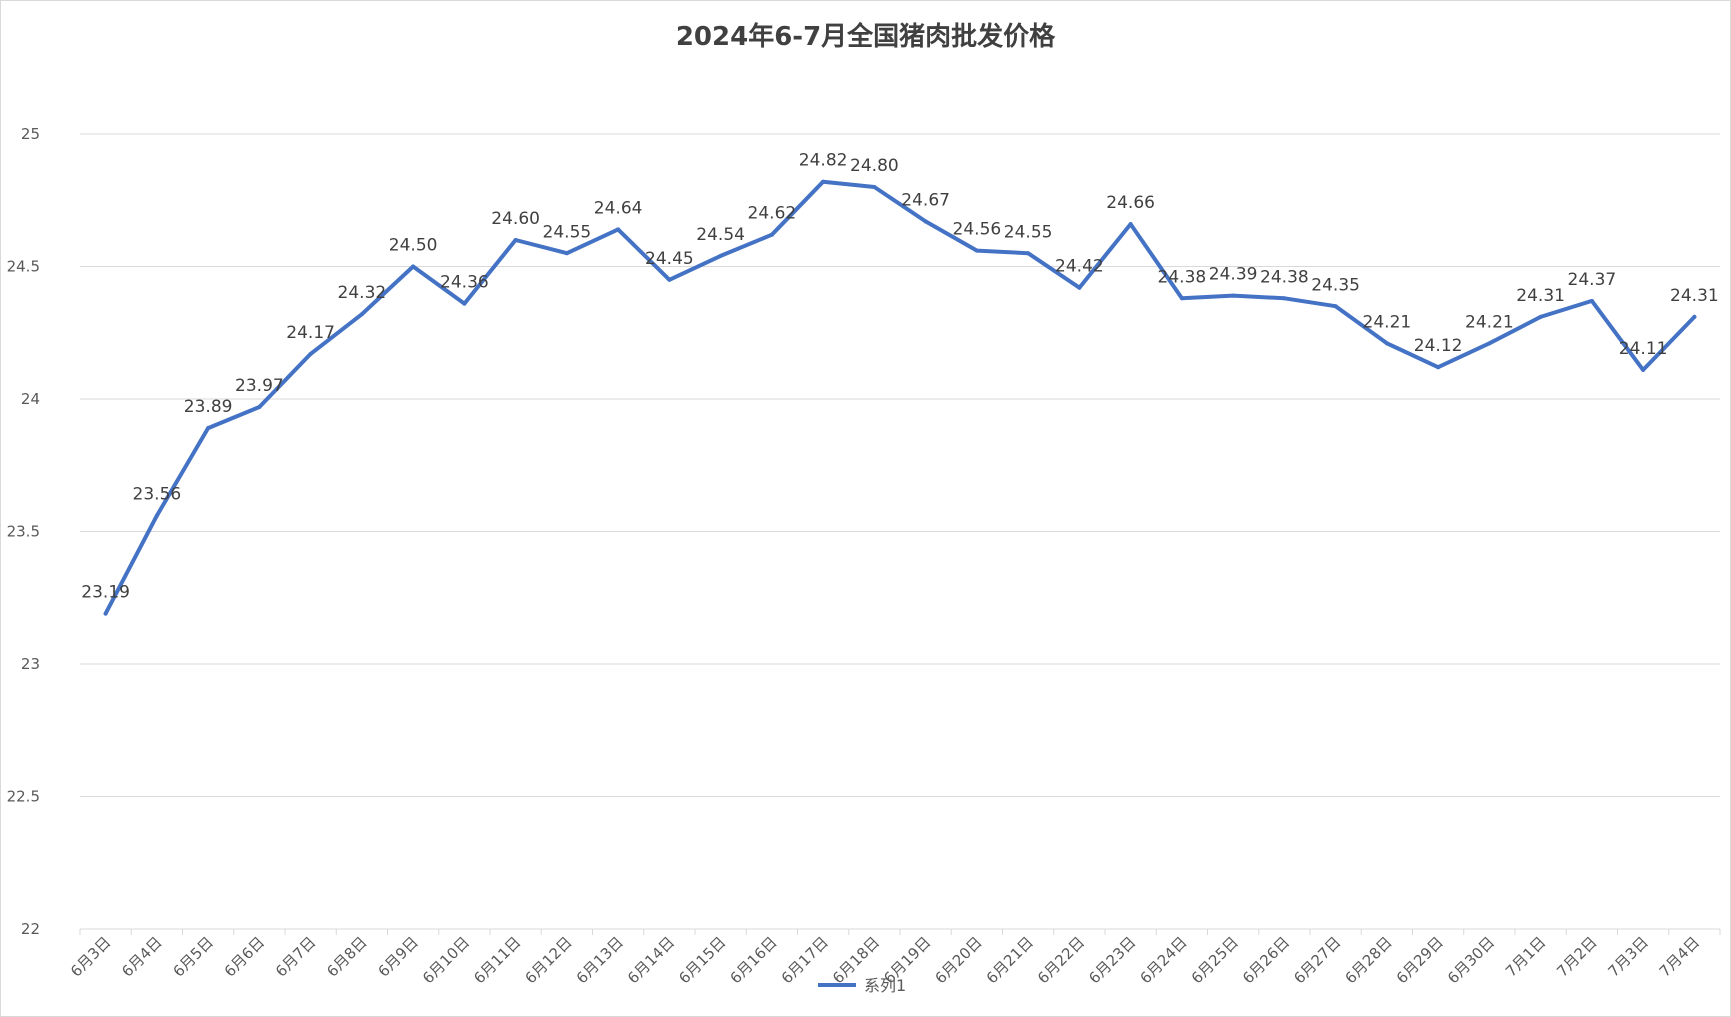 This screenshot has height=1017, width=1731. Describe the element at coordinates (805, 960) in the screenshot. I see `x-tick-label: 6月17日` at that location.